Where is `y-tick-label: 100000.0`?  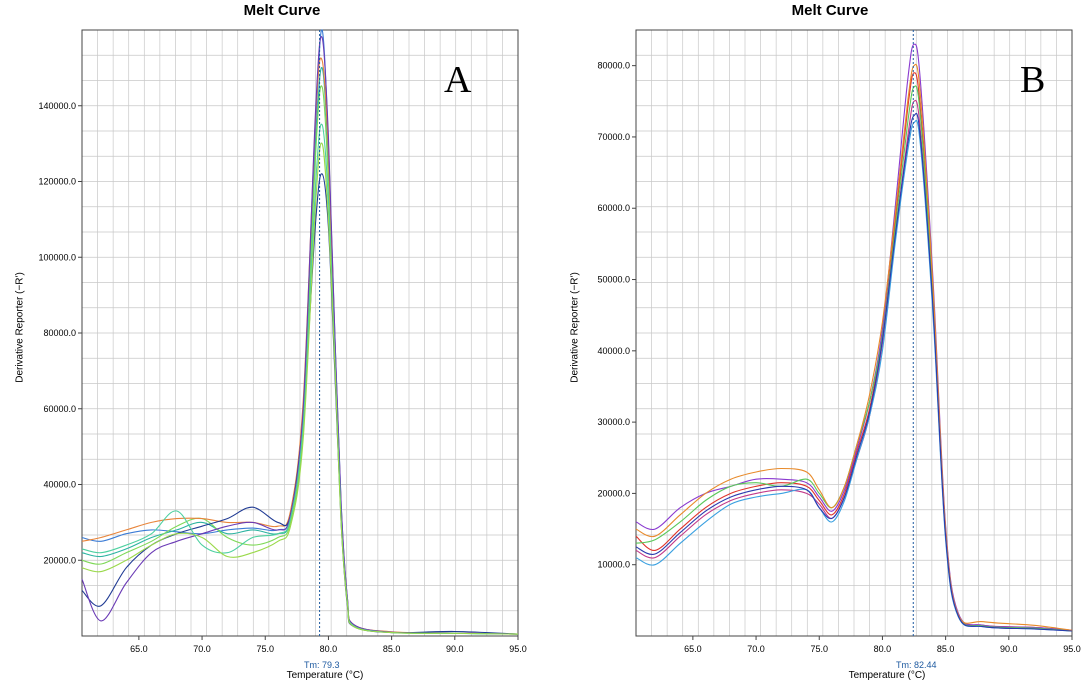
y-tick-label: 100000.0 is located at coordinates (57, 257).